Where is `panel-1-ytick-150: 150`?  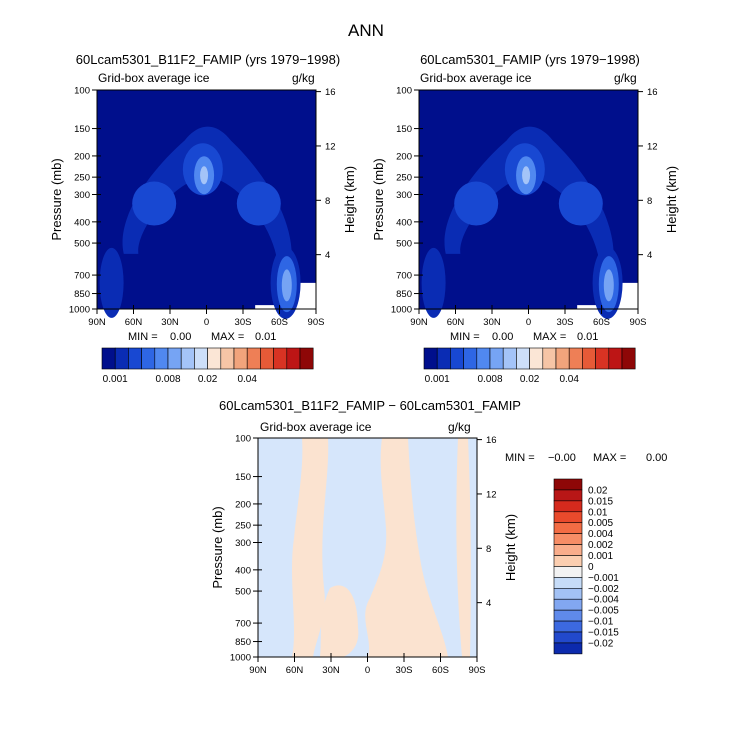 panel-1-ytick-150: 150 is located at coordinates (82, 129).